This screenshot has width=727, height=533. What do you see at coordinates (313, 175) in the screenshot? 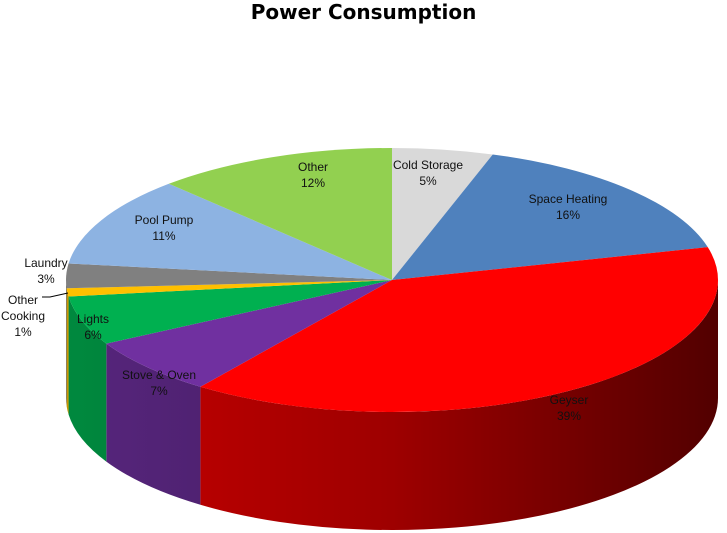
I see `pie-label-other: Other 12%` at bounding box center [313, 175].